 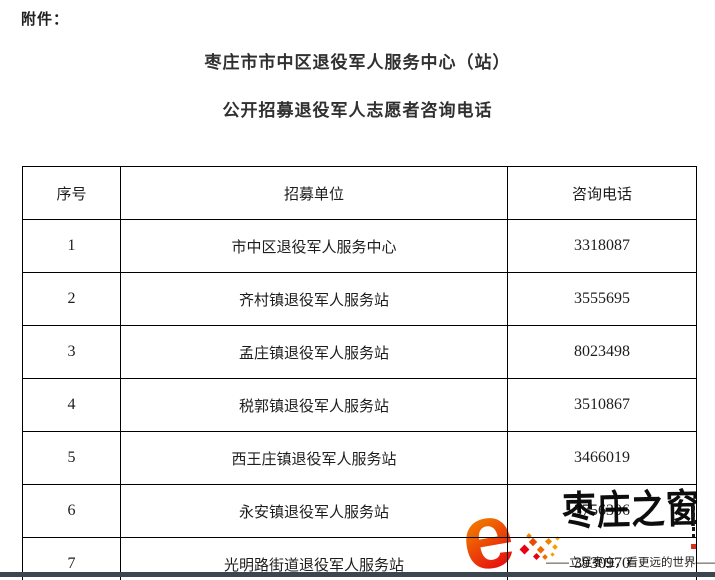 I want to click on document-title-line1: 枣庄市市中区退役军人服务中心（站）, so click(x=357, y=62).